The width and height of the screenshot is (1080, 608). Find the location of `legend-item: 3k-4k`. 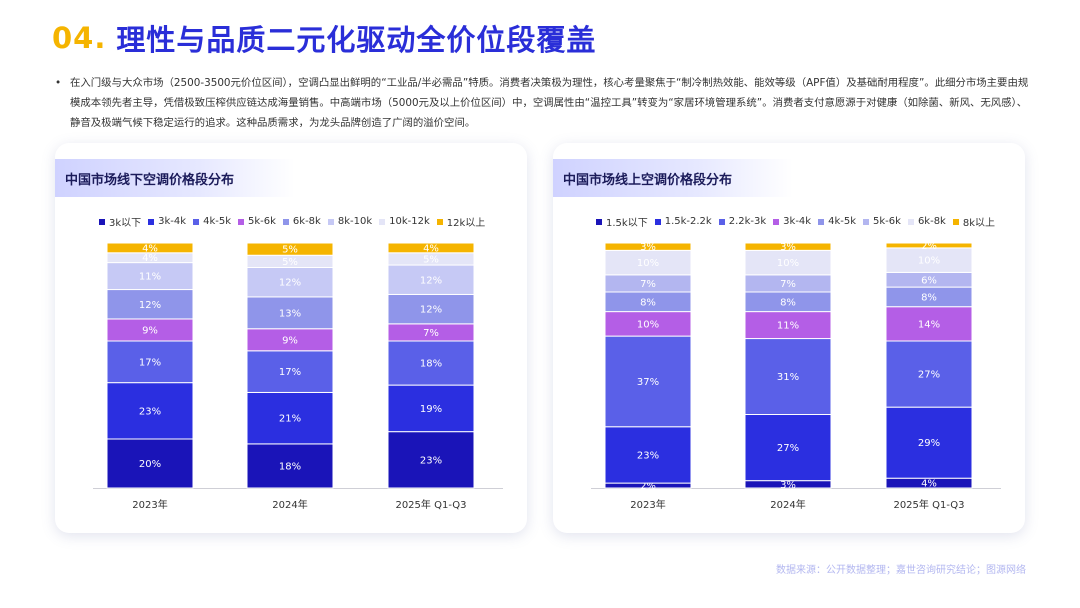

legend-item: 3k-4k is located at coordinates (792, 221).